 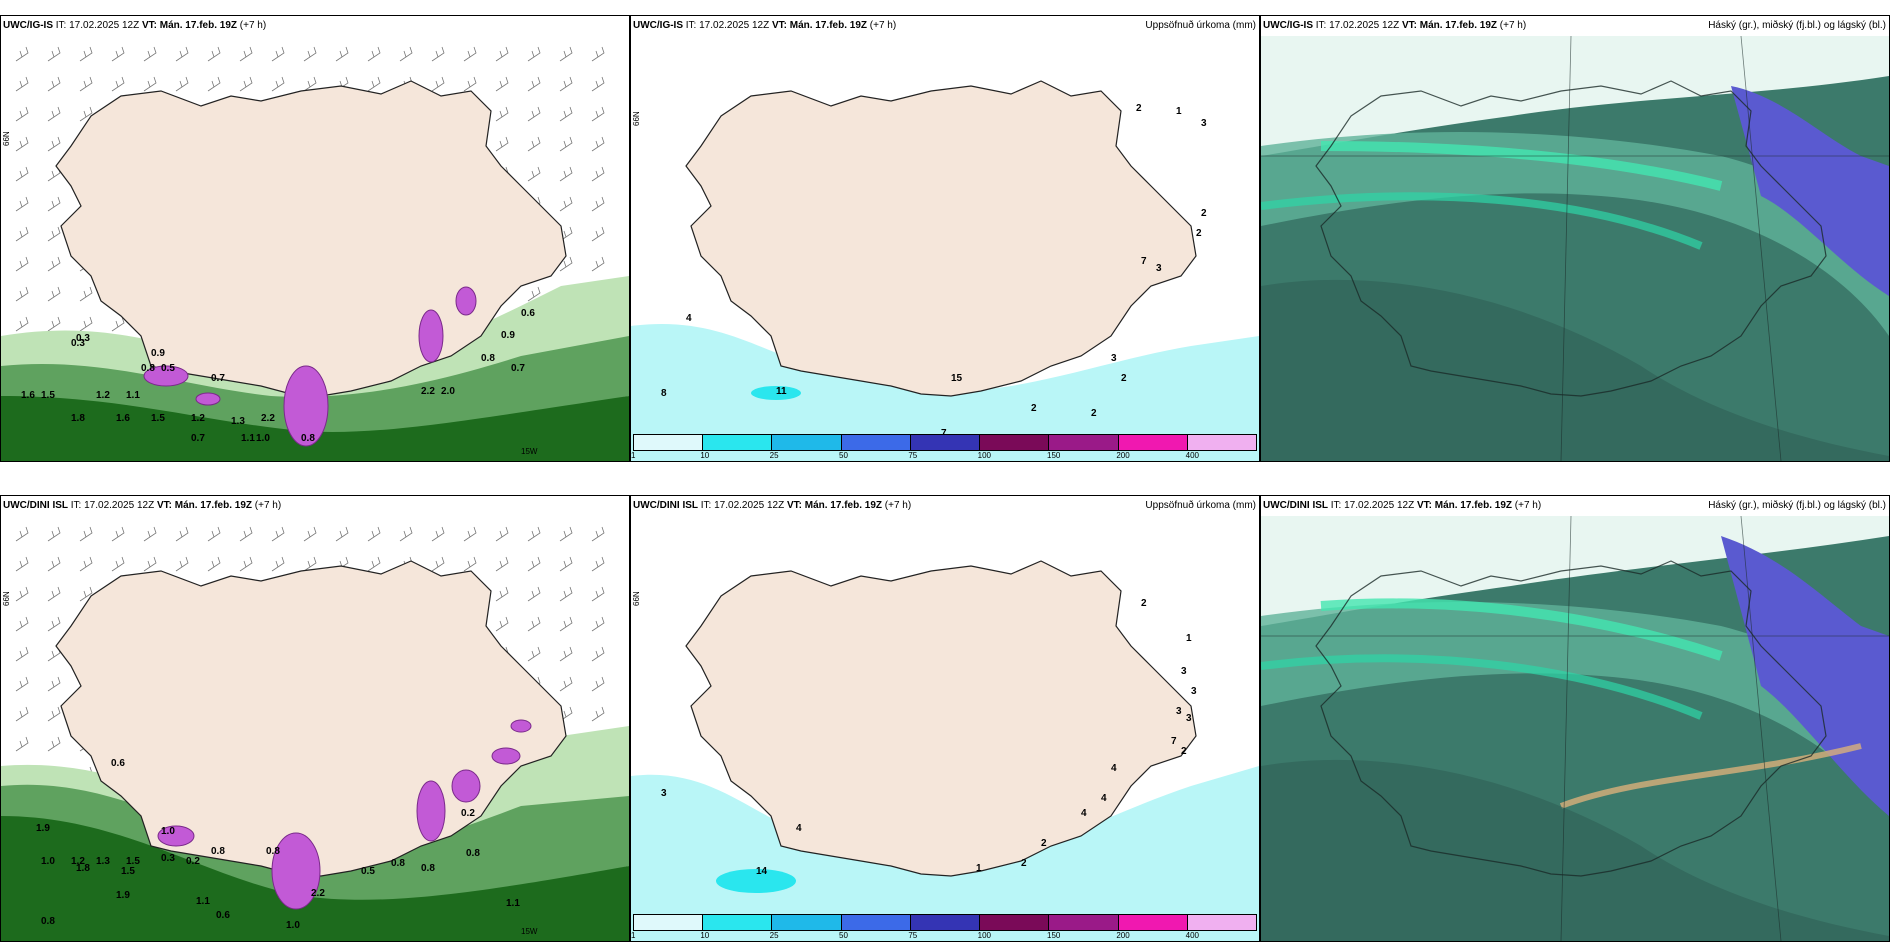 I want to click on precip-map: 213333274442213149114 66N, so click(x=945, y=728).